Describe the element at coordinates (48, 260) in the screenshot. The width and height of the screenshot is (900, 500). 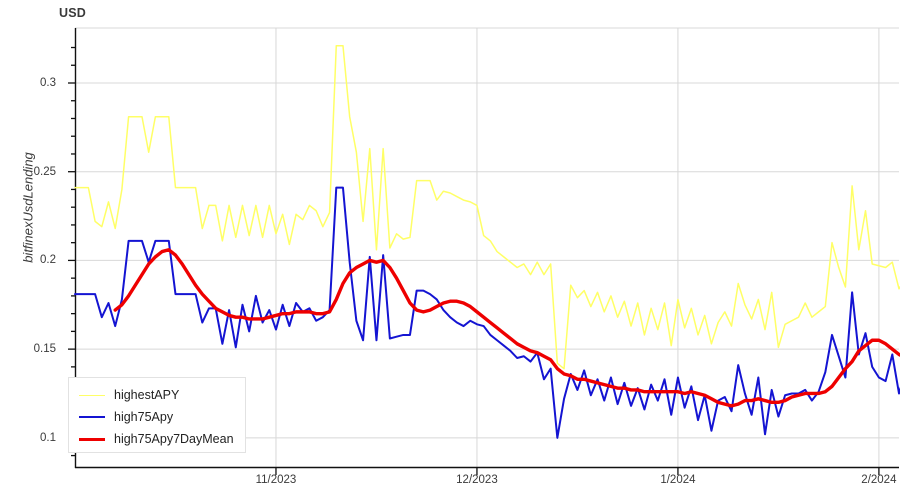
I see `y-tick-label: 0.2` at that location.